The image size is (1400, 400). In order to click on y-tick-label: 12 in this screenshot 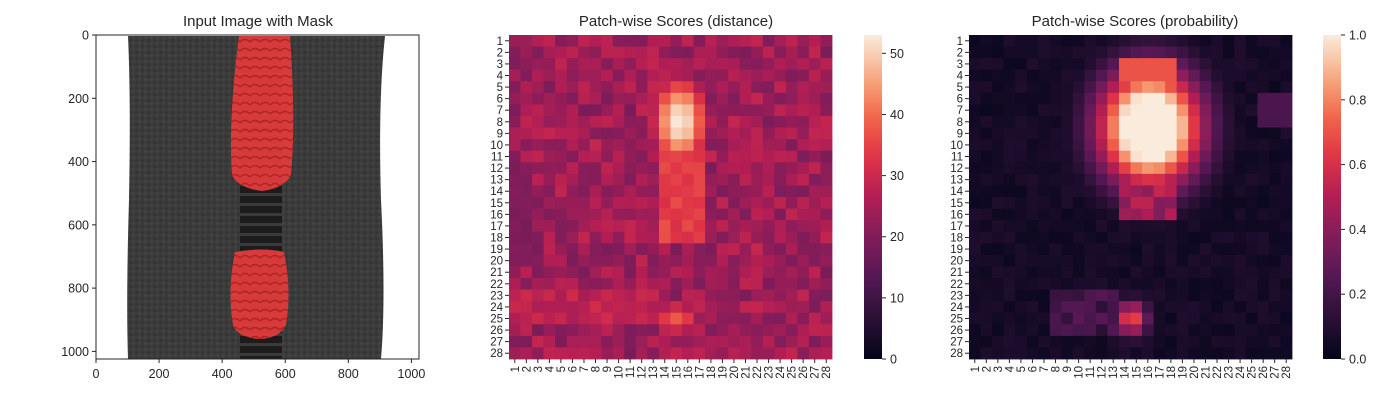, I will do `click(496, 169)`.